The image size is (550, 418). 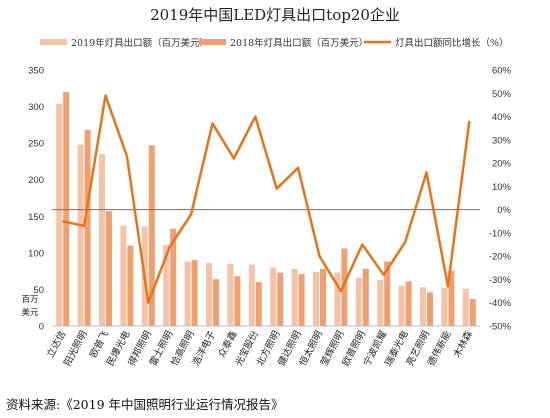 I want to click on y-right-tick-label: -20%, so click(x=500, y=257).